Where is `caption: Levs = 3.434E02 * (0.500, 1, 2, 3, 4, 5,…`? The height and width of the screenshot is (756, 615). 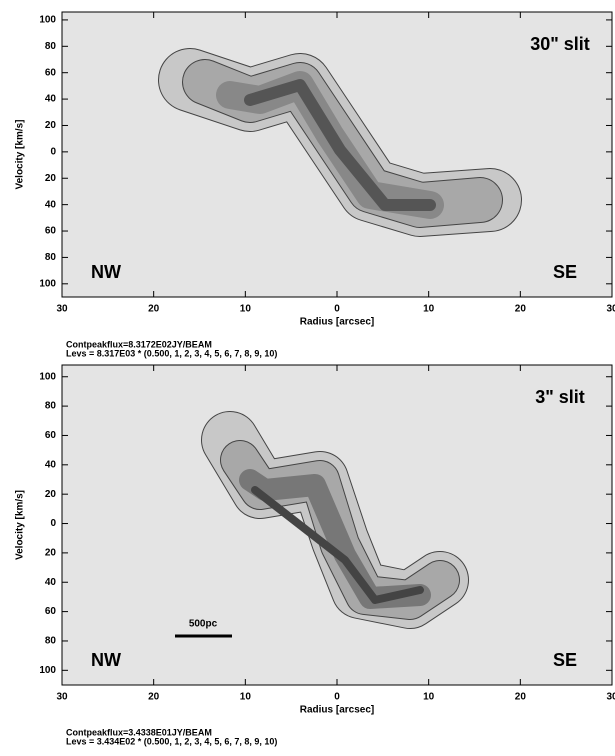
caption: Levs = 3.434E02 * (0.500, 1, 2, 3, 4, 5,… is located at coordinates (171, 741).